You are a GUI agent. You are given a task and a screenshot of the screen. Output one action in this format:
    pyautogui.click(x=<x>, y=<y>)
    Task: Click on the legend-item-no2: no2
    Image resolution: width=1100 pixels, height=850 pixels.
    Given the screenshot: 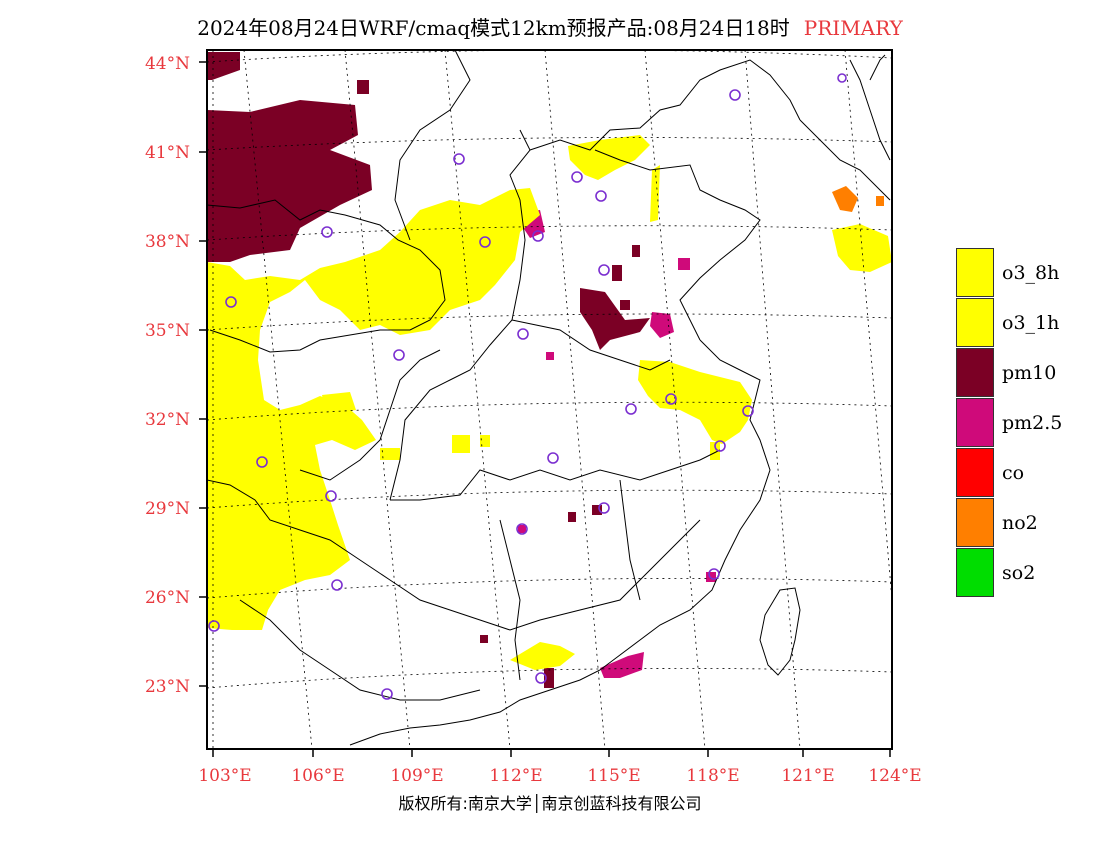 What is the action you would take?
    pyautogui.click(x=1016, y=523)
    